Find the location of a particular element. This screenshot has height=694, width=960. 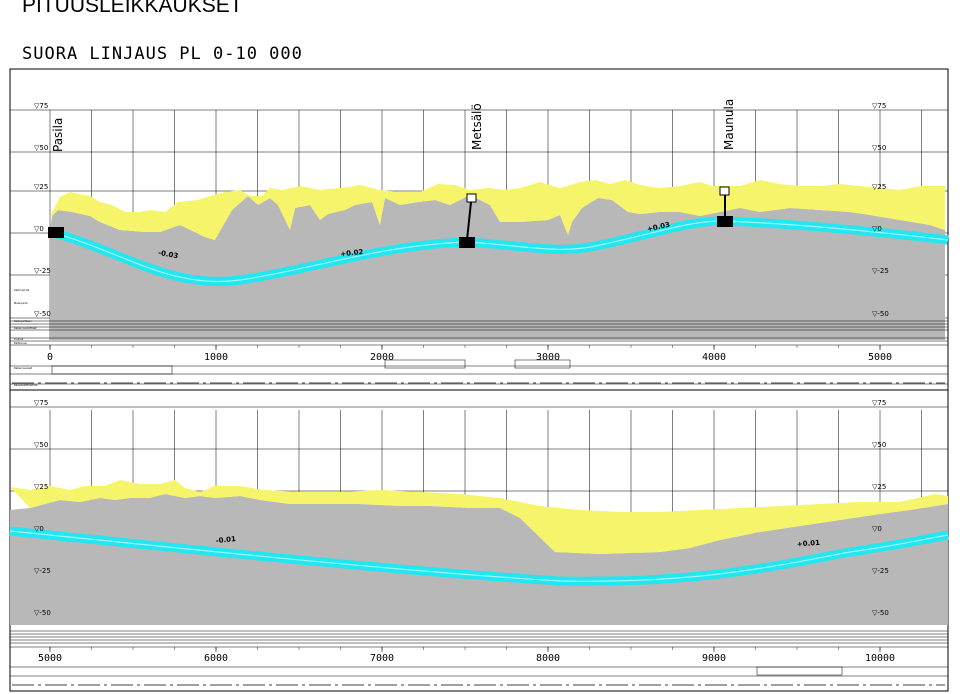

station-block-metsalo is located at coordinates (467, 242).